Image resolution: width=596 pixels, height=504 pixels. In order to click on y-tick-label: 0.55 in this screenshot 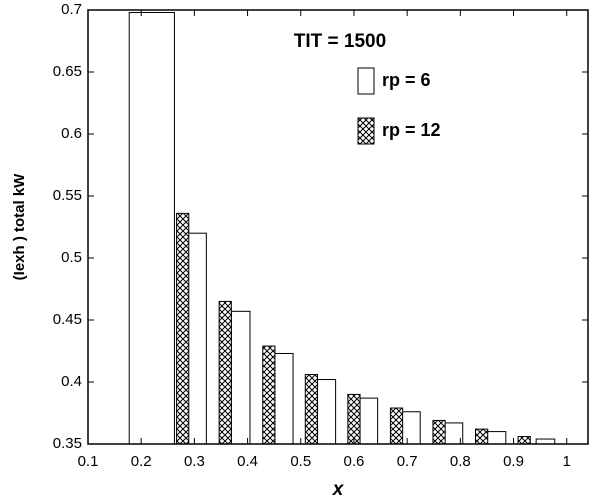, I will do `click(67, 195)`.